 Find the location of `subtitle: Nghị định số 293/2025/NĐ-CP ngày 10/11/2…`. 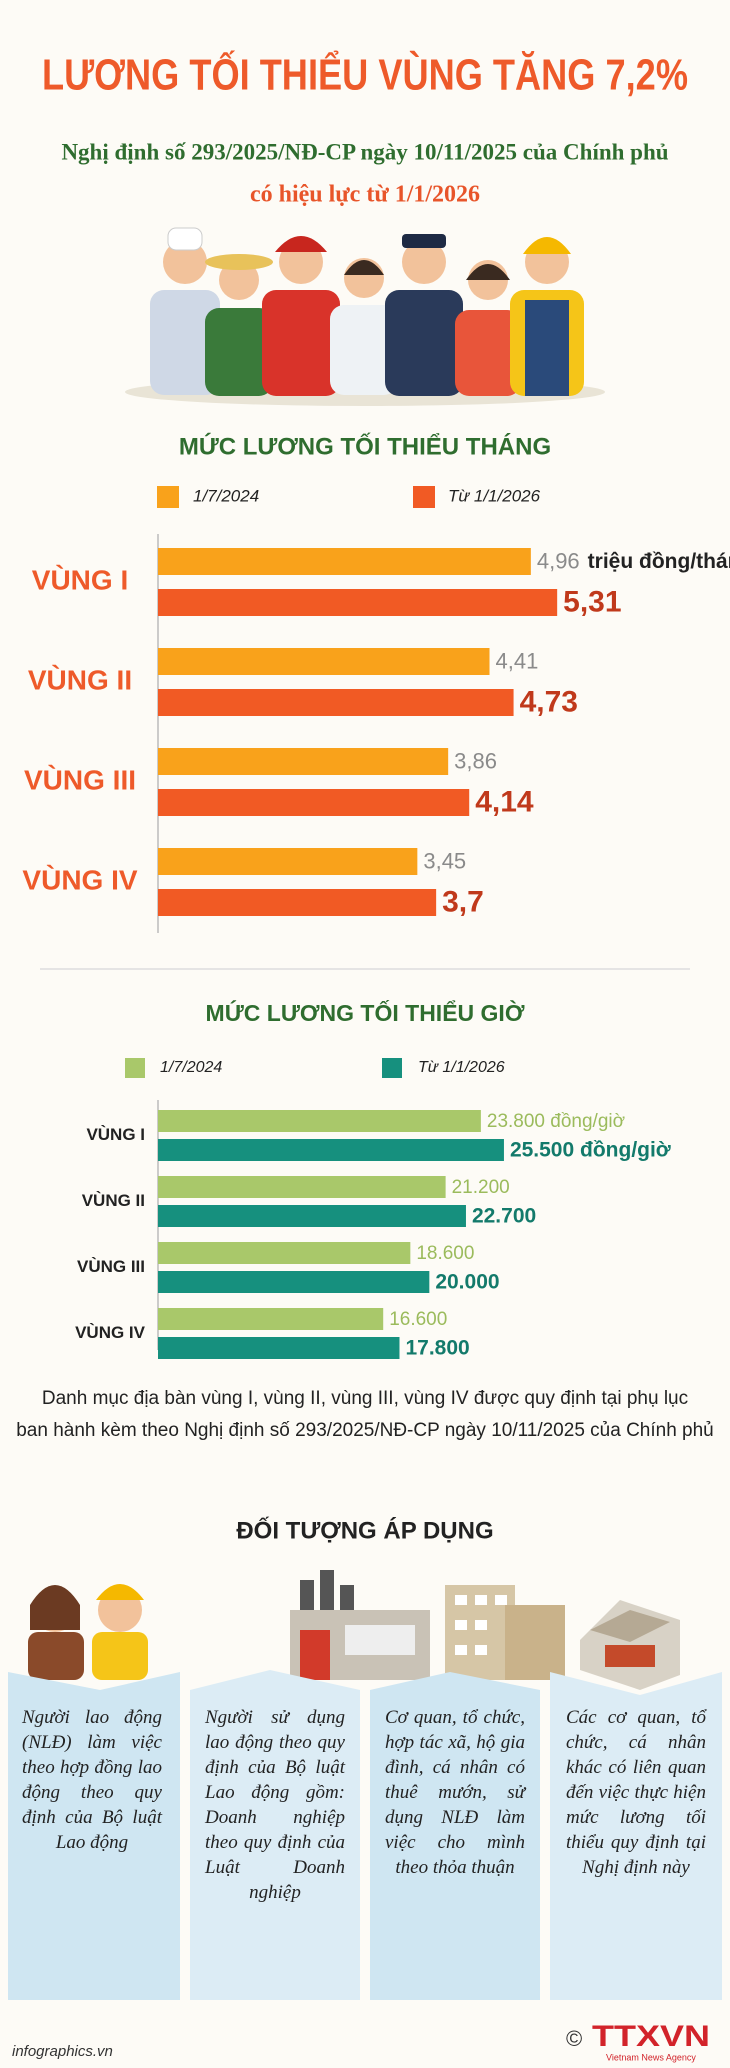

subtitle: Nghị định số 293/2025/NĐ-CP ngày 10/11/2… is located at coordinates (364, 151).